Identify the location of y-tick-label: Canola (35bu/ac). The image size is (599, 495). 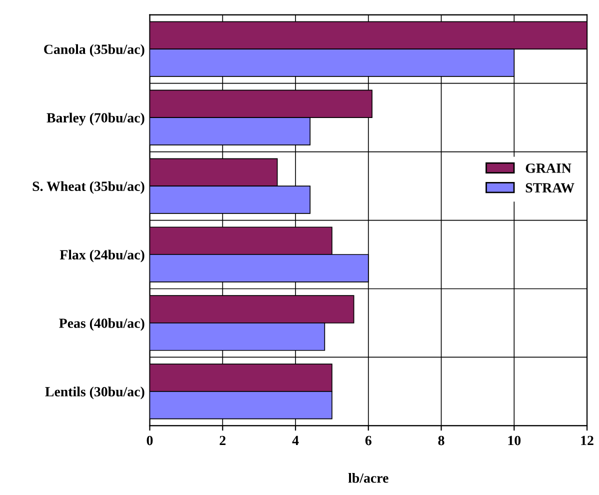
(94, 50).